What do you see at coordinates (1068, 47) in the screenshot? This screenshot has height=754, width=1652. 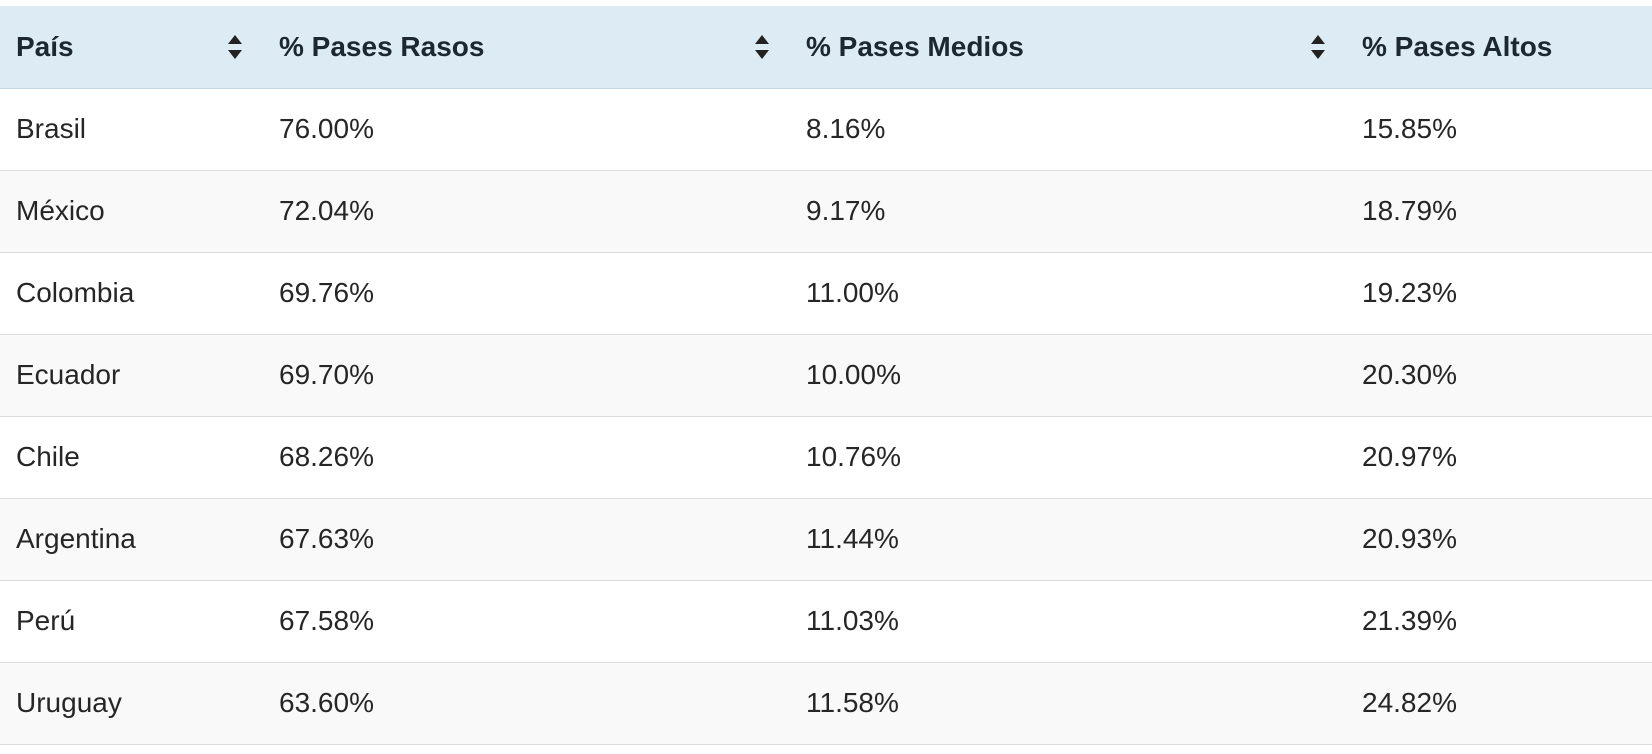 I see `column-header: % Pases Medios` at bounding box center [1068, 47].